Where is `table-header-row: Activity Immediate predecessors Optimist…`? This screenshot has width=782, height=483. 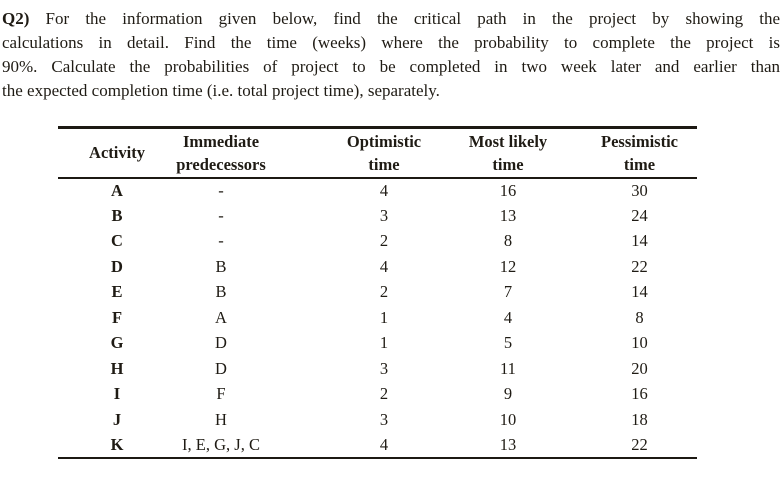 table-header-row: Activity Immediate predecessors Optimist… is located at coordinates (377, 153).